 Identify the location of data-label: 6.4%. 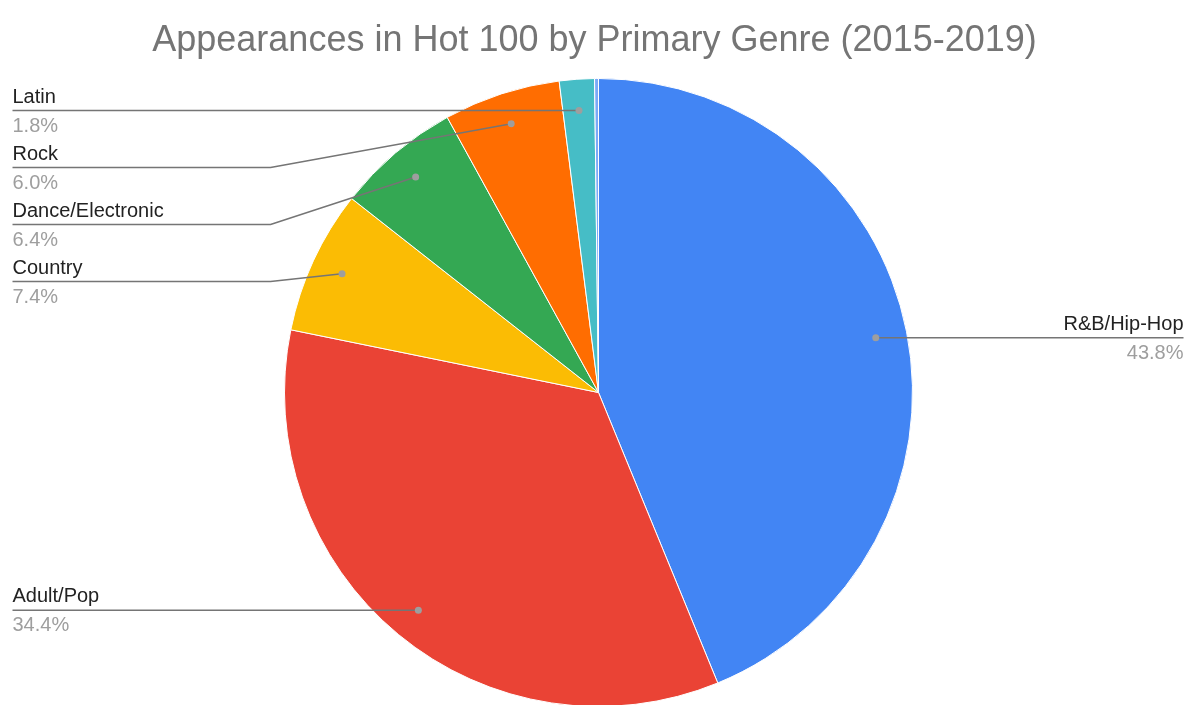
(35, 238).